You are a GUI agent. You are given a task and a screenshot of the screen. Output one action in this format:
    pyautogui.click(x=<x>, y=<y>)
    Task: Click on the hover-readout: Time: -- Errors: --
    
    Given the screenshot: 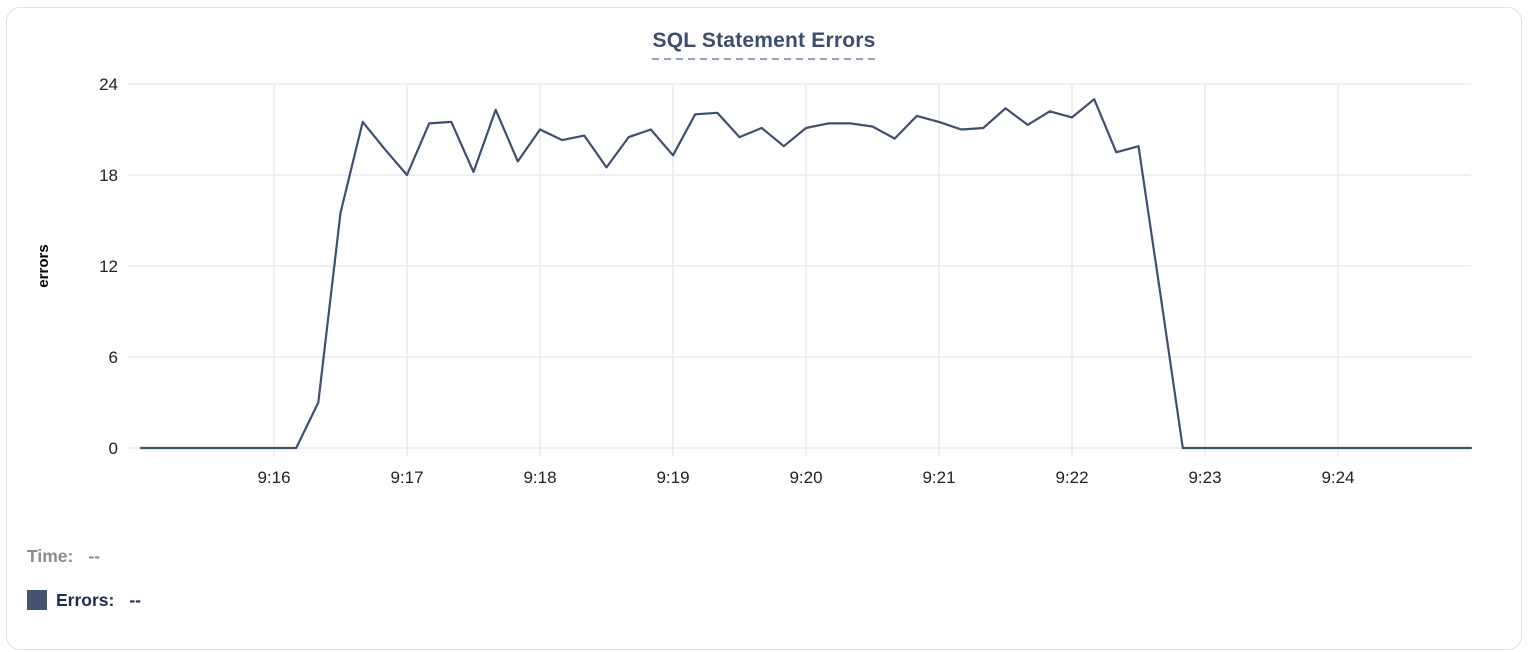 What is the action you would take?
    pyautogui.click(x=84, y=588)
    